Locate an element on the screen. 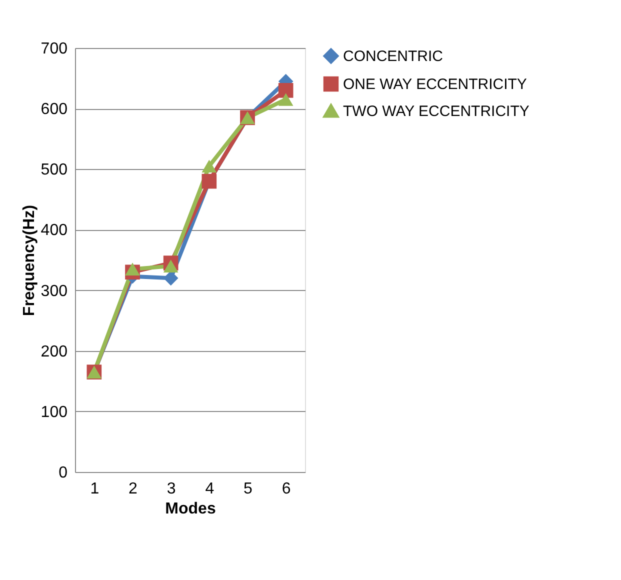  y-tick-label: 400 is located at coordinates (54, 231).